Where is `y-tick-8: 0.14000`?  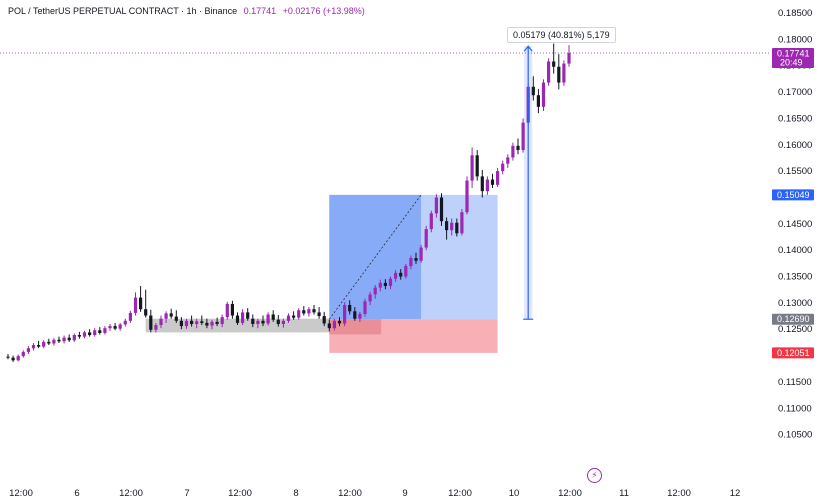 y-tick-8: 0.14000 is located at coordinates (795, 250).